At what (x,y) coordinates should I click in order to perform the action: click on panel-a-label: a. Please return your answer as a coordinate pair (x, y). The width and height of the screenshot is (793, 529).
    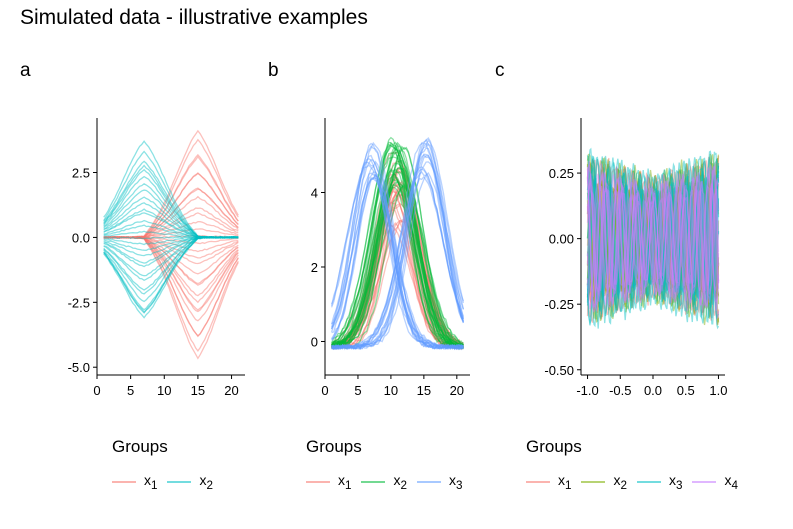
    Looking at the image, I should click on (25, 70).